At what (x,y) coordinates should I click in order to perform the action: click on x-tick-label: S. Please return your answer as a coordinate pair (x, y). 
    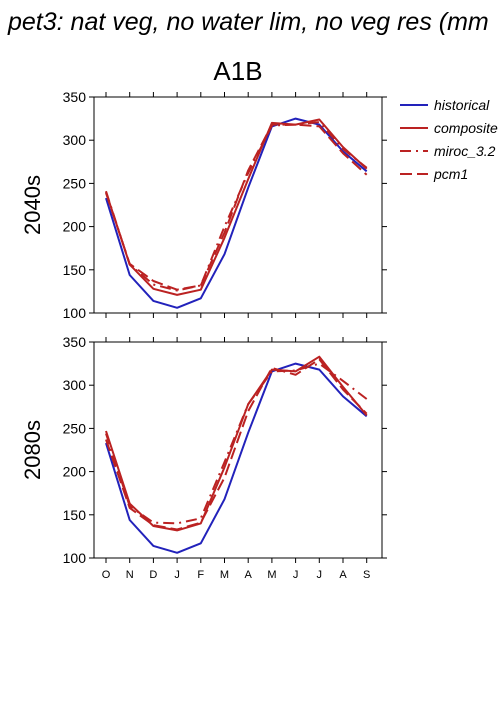
    Looking at the image, I should click on (366, 575).